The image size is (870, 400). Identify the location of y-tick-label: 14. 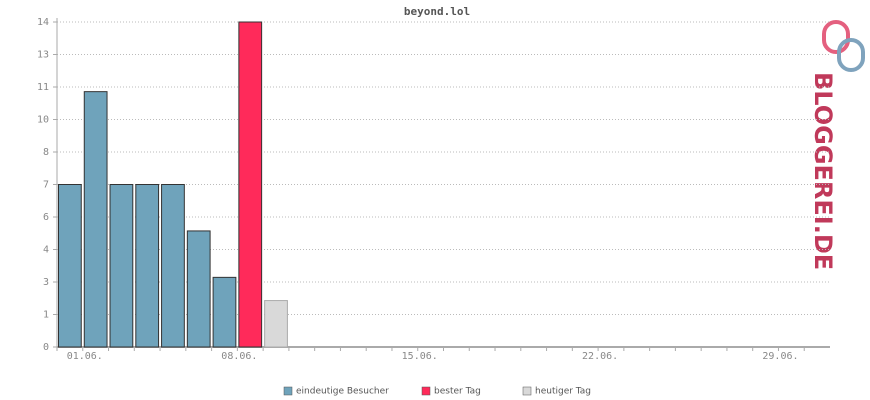
(43, 22).